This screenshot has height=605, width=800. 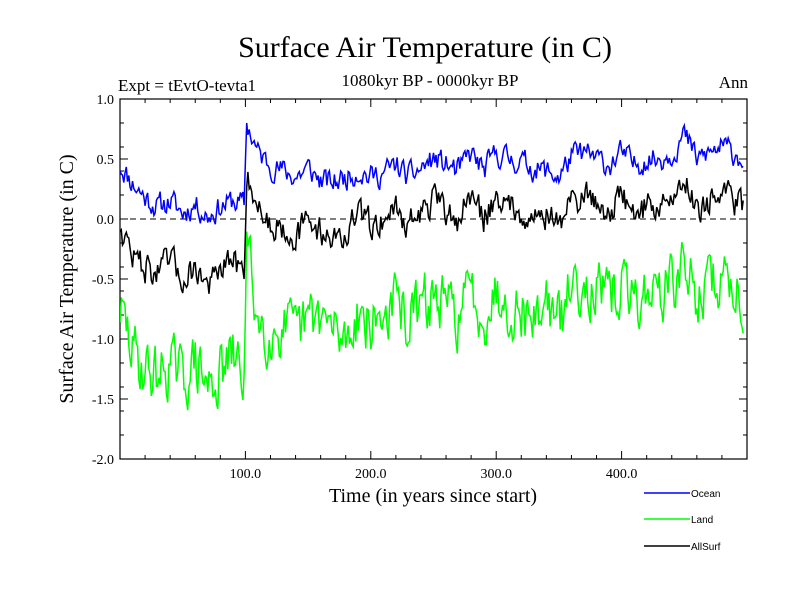 I want to click on season-label: Ann, so click(x=734, y=82).